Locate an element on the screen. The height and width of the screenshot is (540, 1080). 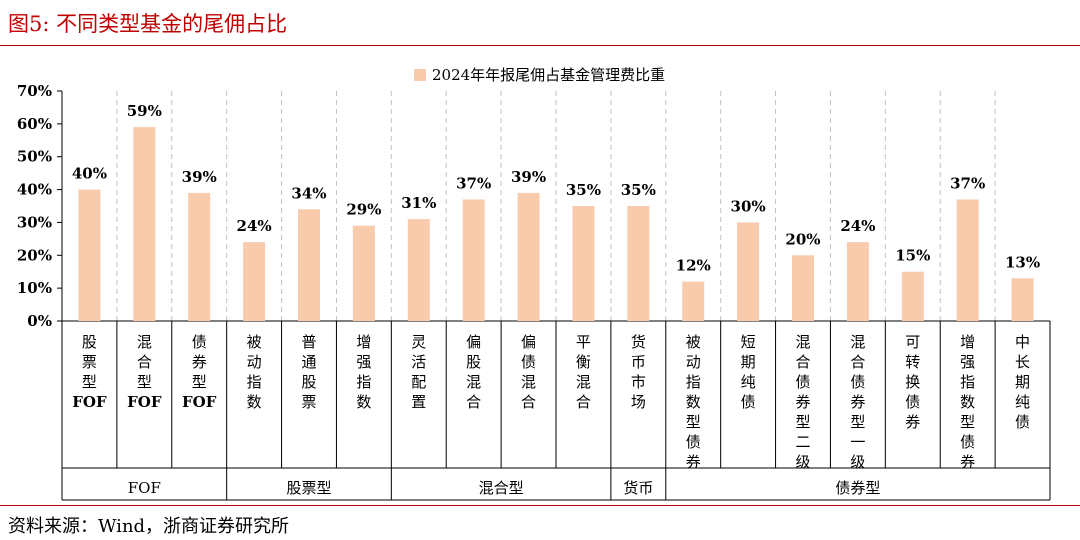
category-label: 被 is located at coordinates (693, 342).